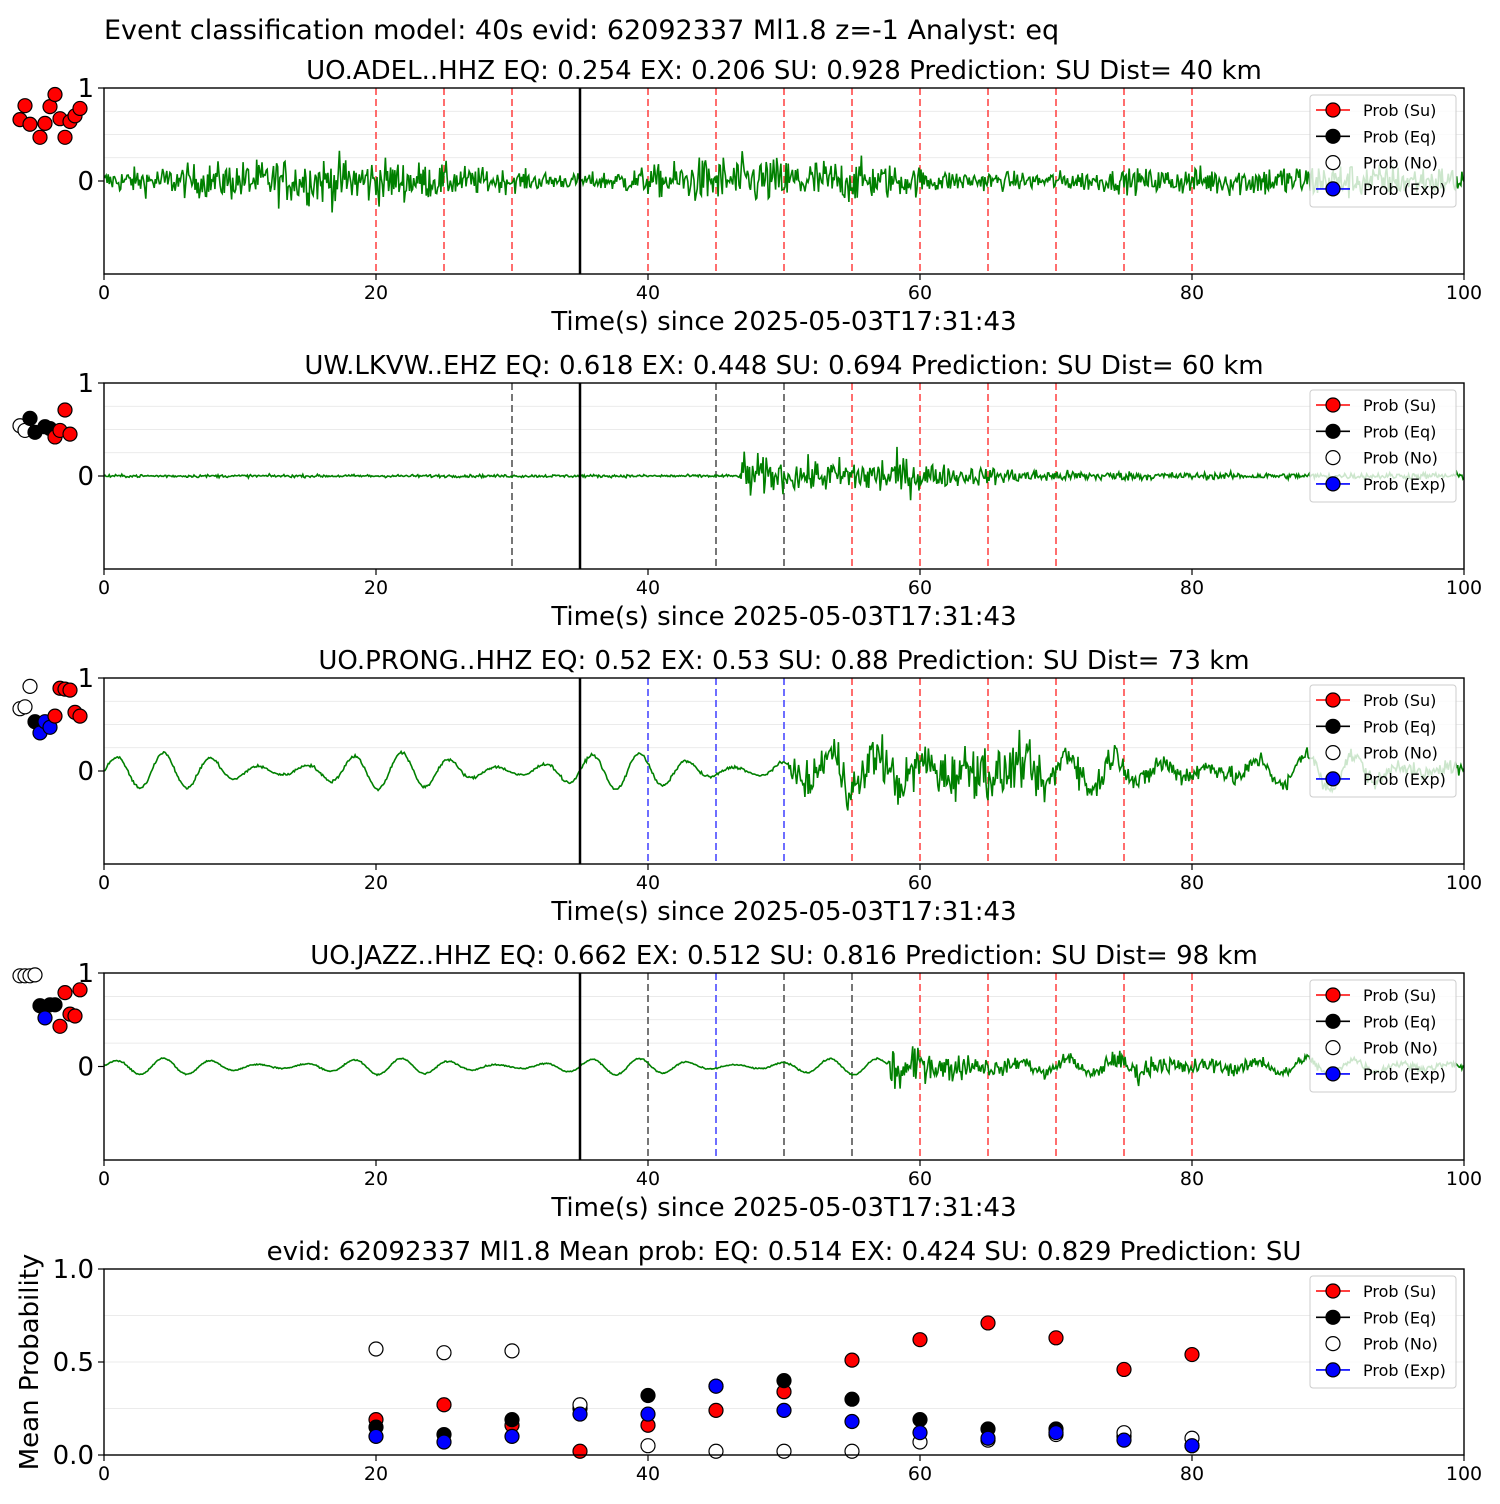  Describe the element at coordinates (30, 418) in the screenshot. I see `probability-marker-eq` at that location.